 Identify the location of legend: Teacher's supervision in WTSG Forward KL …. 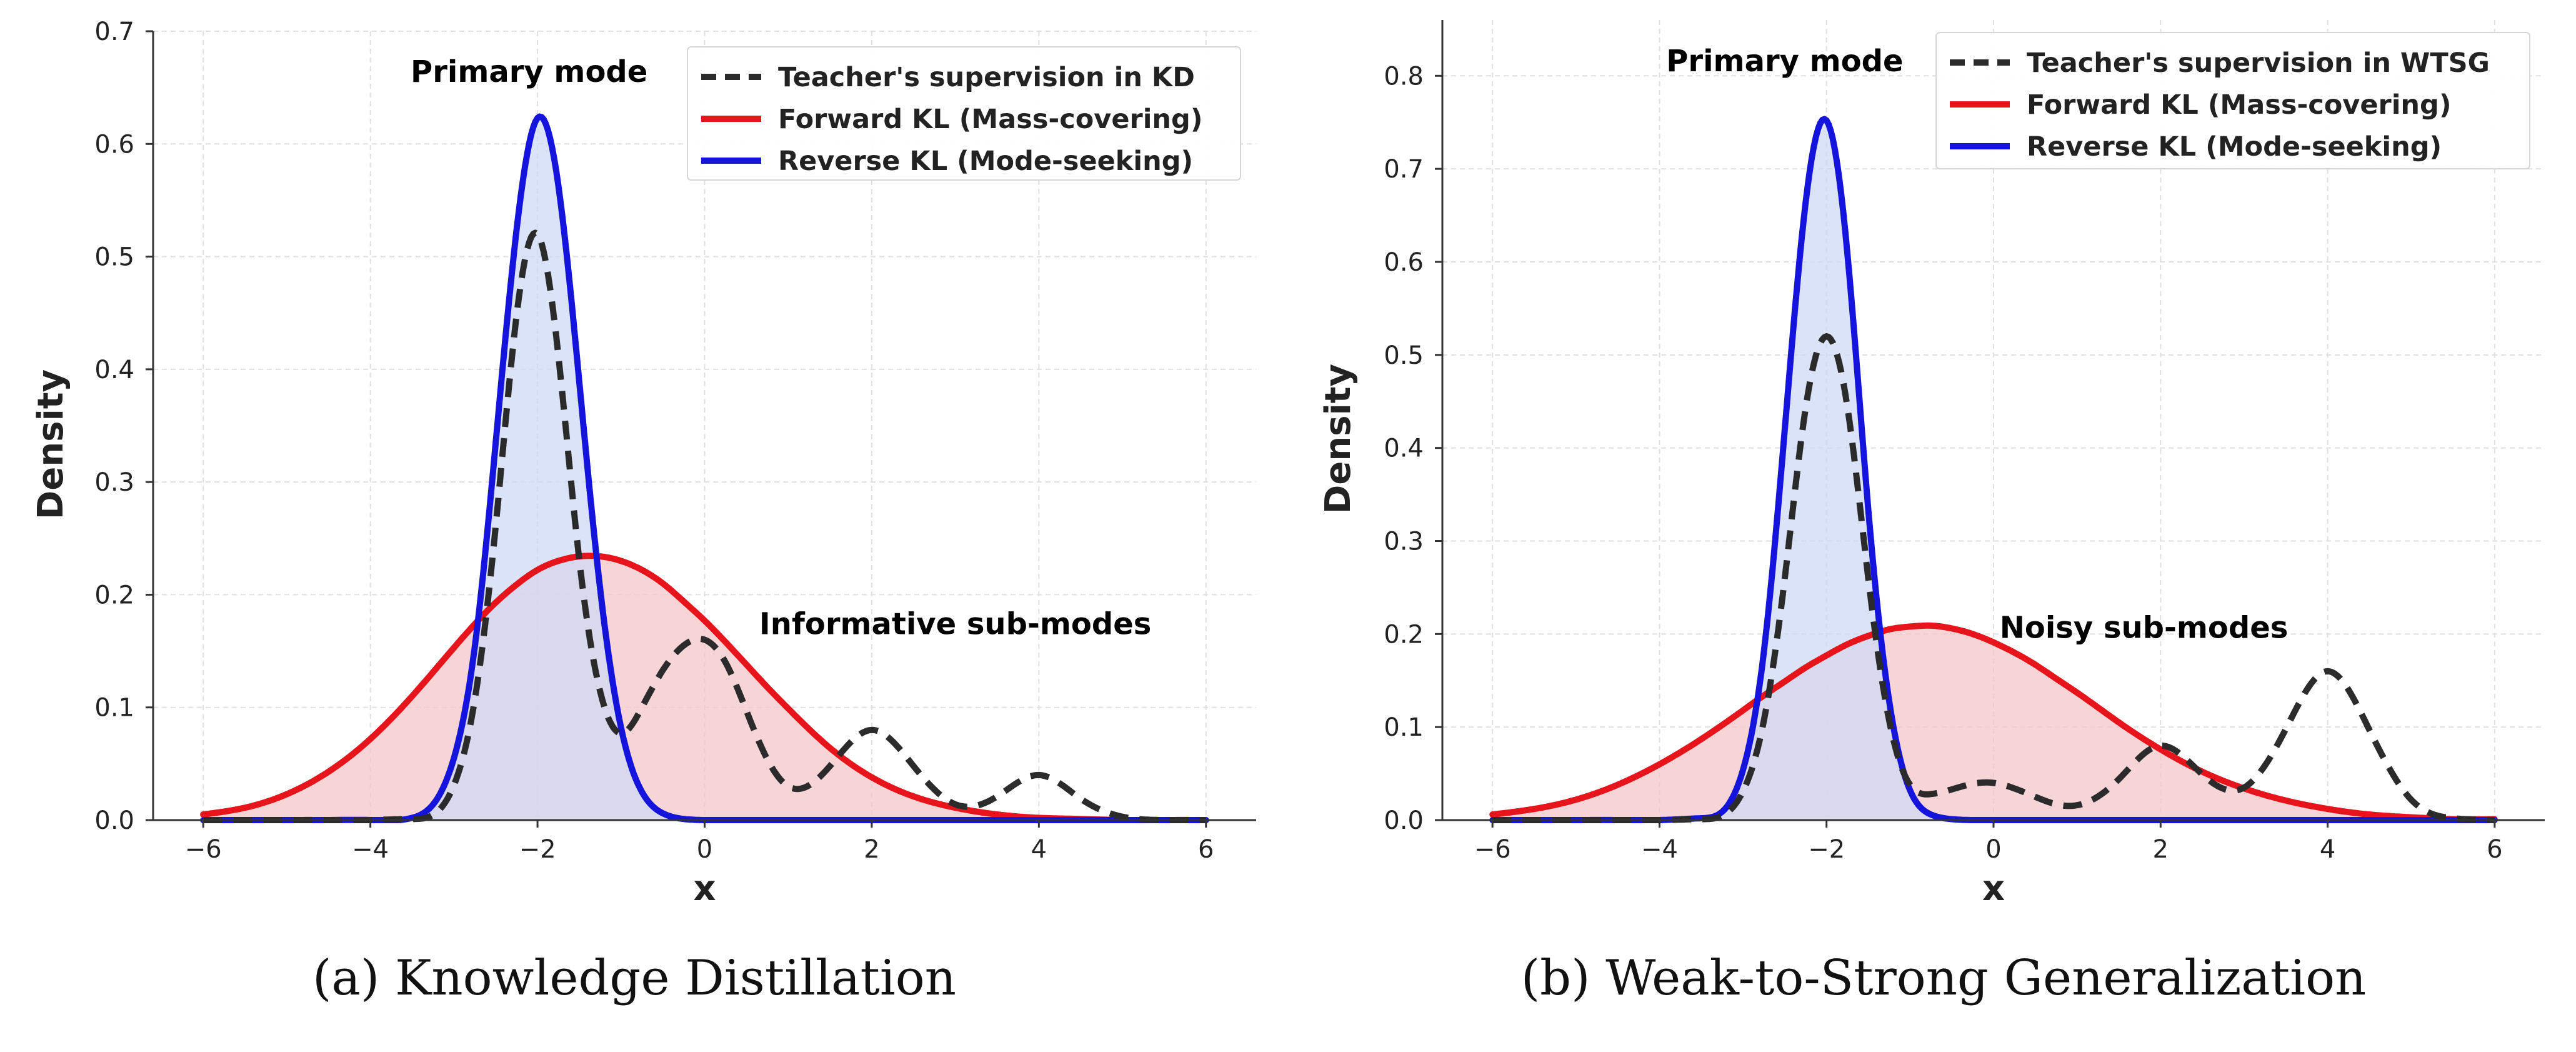
(2232, 100).